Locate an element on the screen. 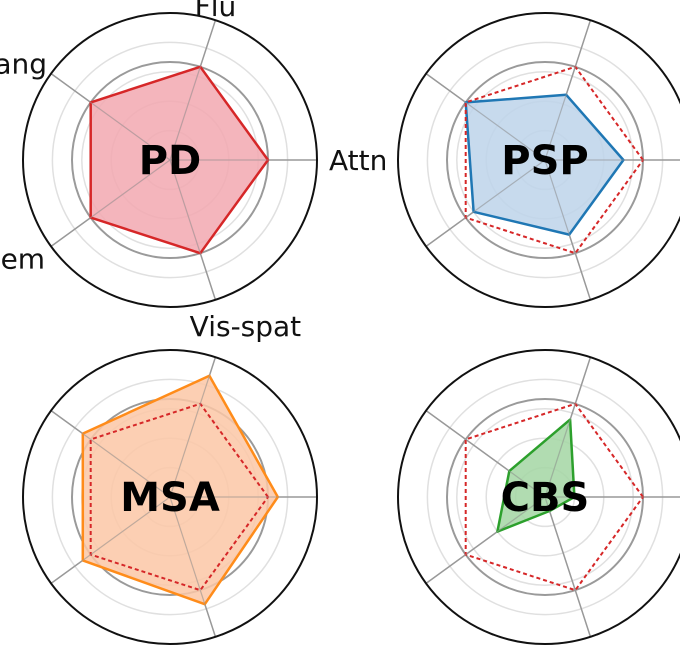 This screenshot has width=680, height=649. panel-title-msa: MSA is located at coordinates (170, 498).